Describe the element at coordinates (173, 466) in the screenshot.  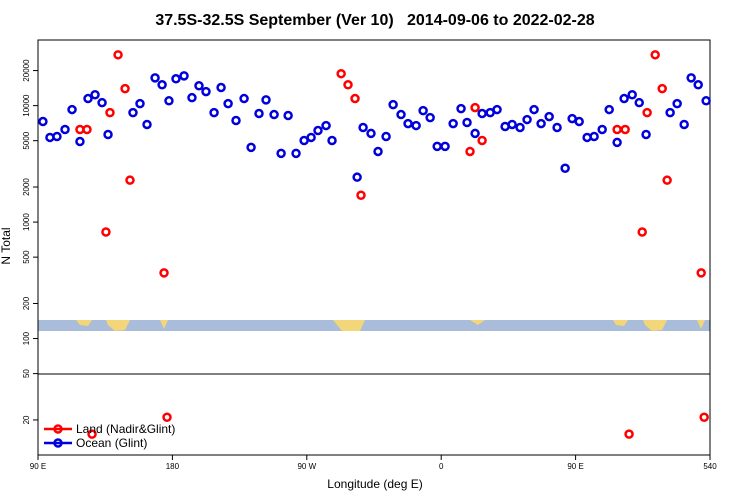
I see `x-tick-label: 180` at that location.